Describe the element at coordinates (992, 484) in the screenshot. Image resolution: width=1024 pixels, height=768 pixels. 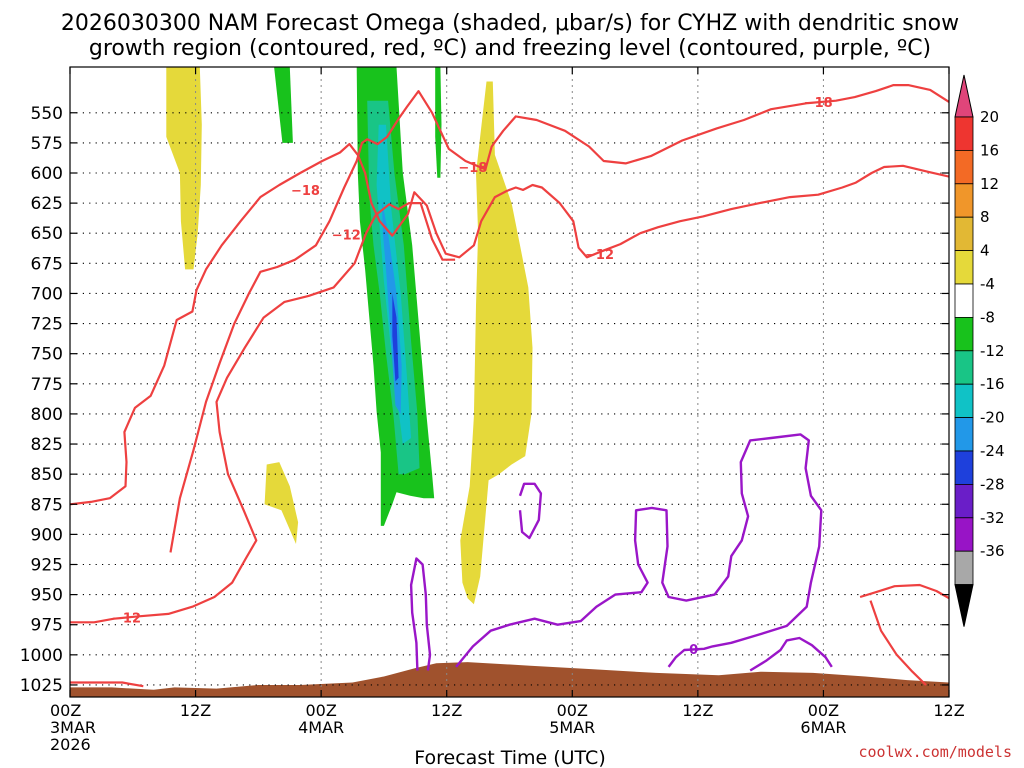
I see `colorbar-tick-label-11: -28` at that location.